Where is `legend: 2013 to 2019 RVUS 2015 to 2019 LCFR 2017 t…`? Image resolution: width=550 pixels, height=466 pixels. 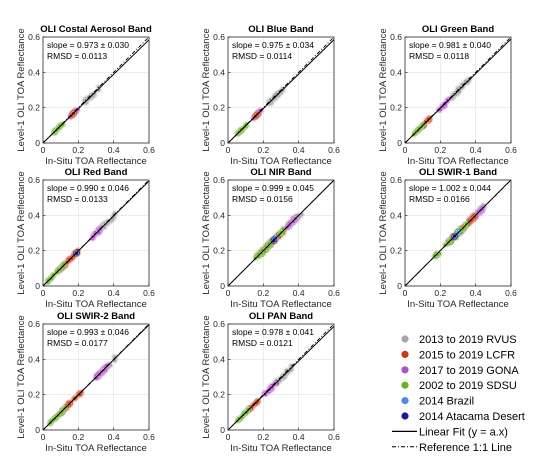
legend: 2013 to 2019 RVUS 2015 to 2019 LCFR 2017 t… is located at coordinates (458, 394).